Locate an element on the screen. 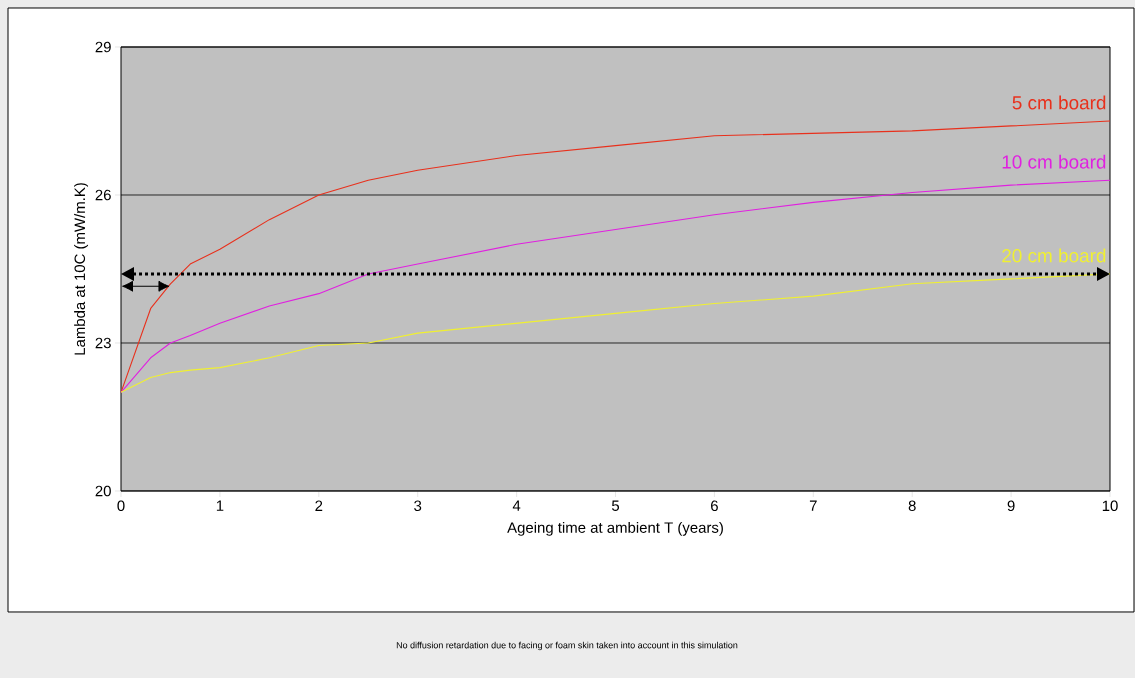  y-tick-label: 20 is located at coordinates (103, 491).